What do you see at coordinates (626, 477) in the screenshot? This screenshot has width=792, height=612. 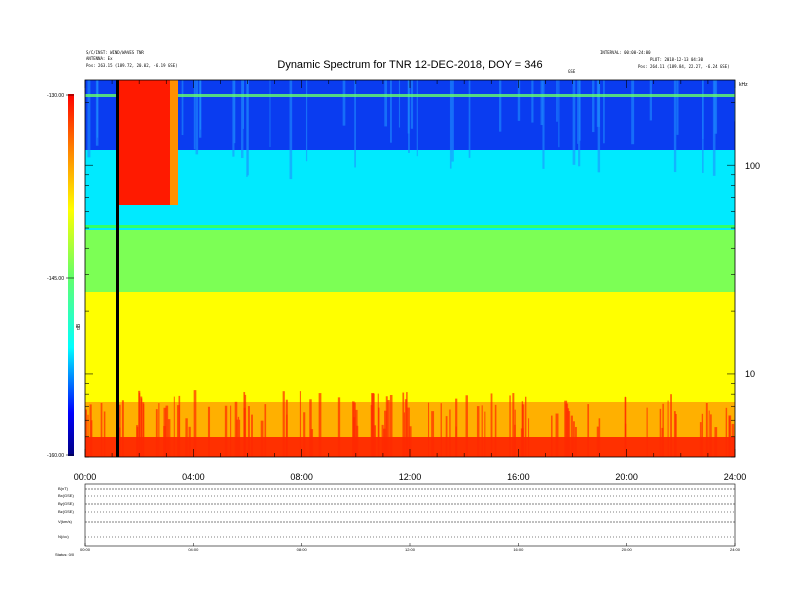 I see `x-tick-label: 20:00` at bounding box center [626, 477].